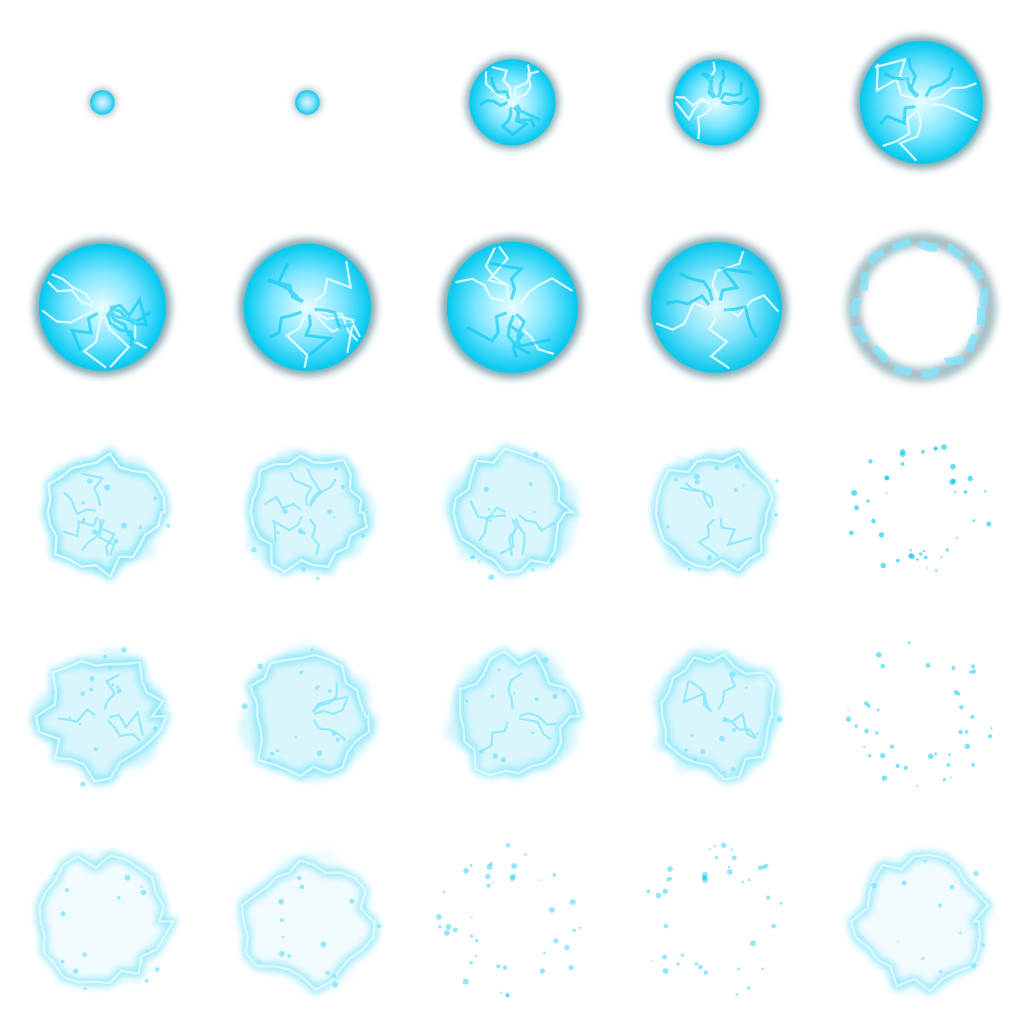 The width and height of the screenshot is (1024, 1024). I want to click on energy-burst-cracking-icon, so click(717, 307).